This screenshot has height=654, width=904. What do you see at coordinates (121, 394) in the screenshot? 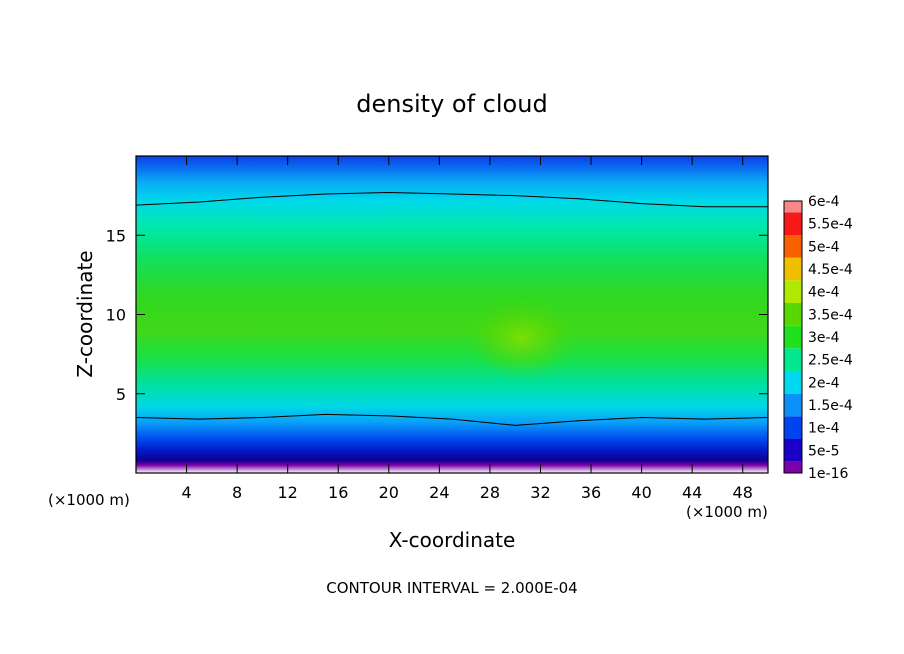
I see `y-tick-label: 5` at bounding box center [121, 394].